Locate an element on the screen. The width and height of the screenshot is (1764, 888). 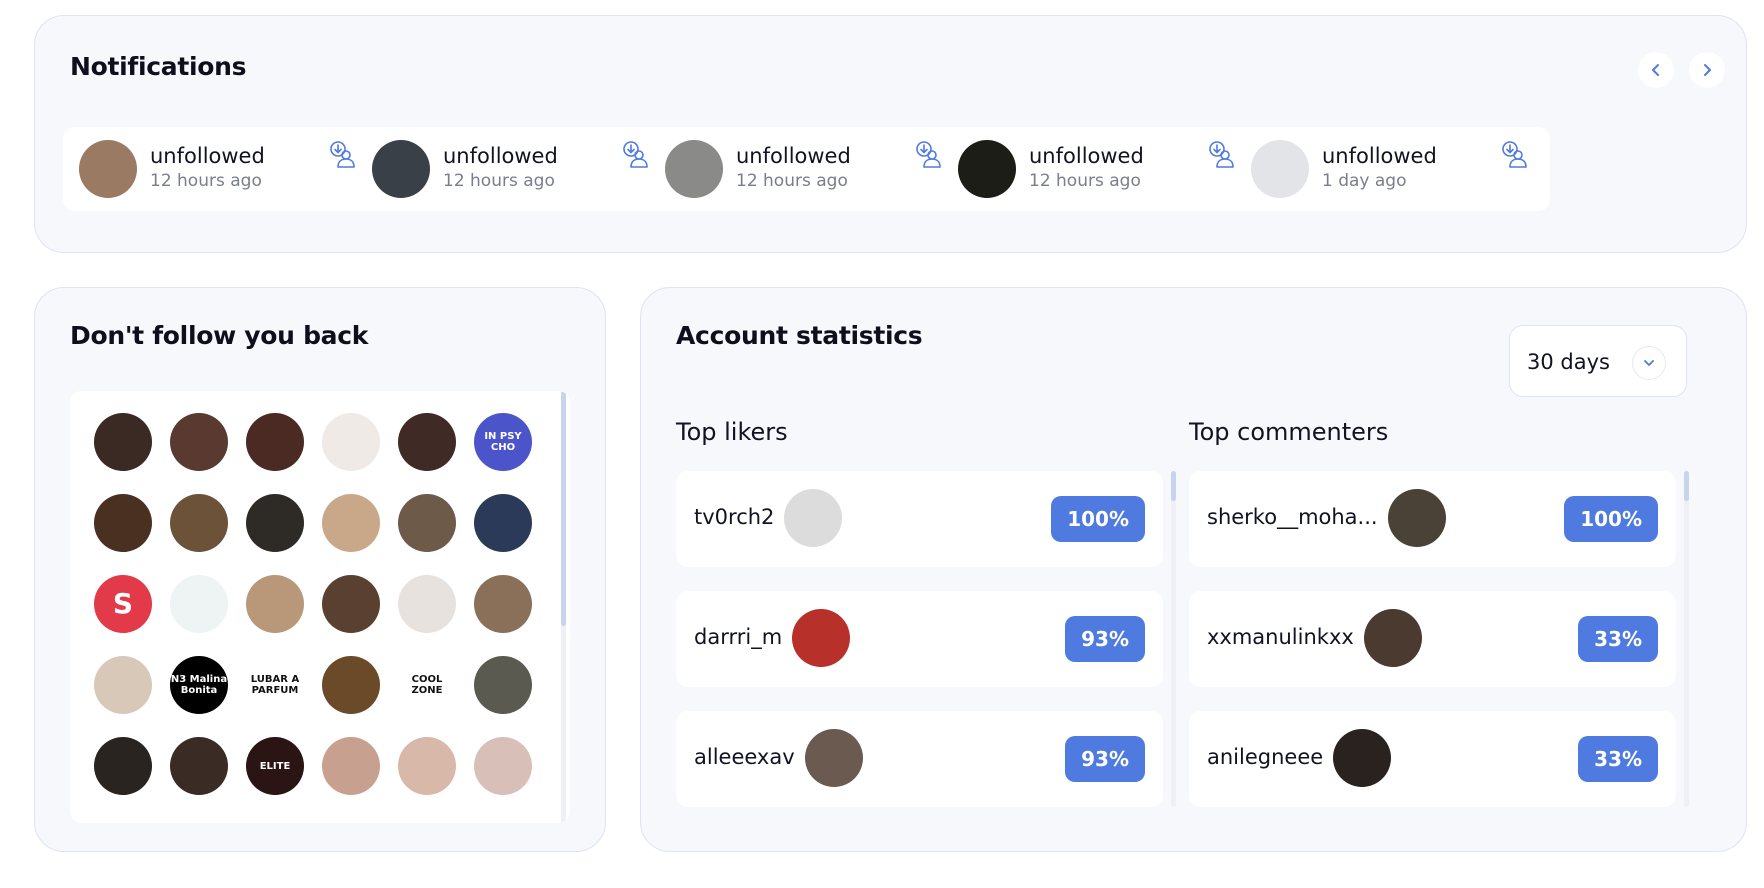
notifications-title: Notifications is located at coordinates (158, 66).